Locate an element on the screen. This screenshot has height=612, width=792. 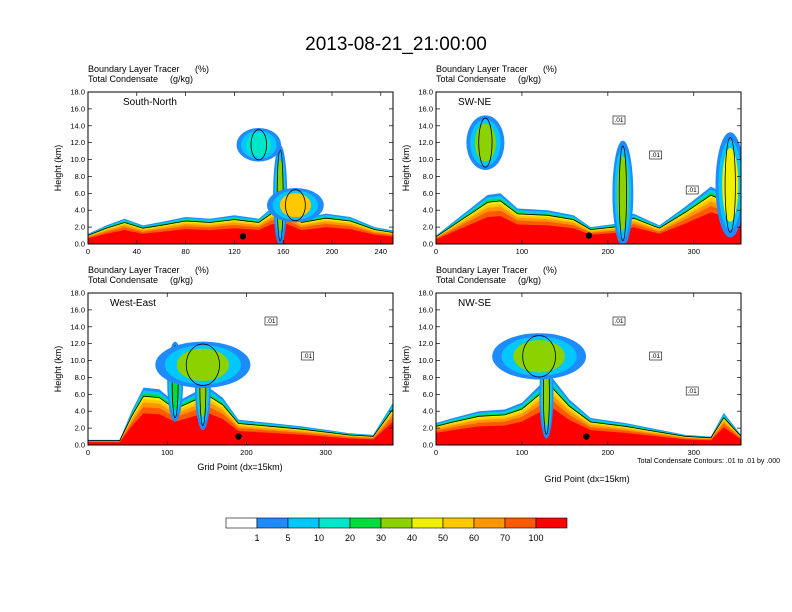
panel-2-ytick-label: 18.0 is located at coordinates (425, 92).